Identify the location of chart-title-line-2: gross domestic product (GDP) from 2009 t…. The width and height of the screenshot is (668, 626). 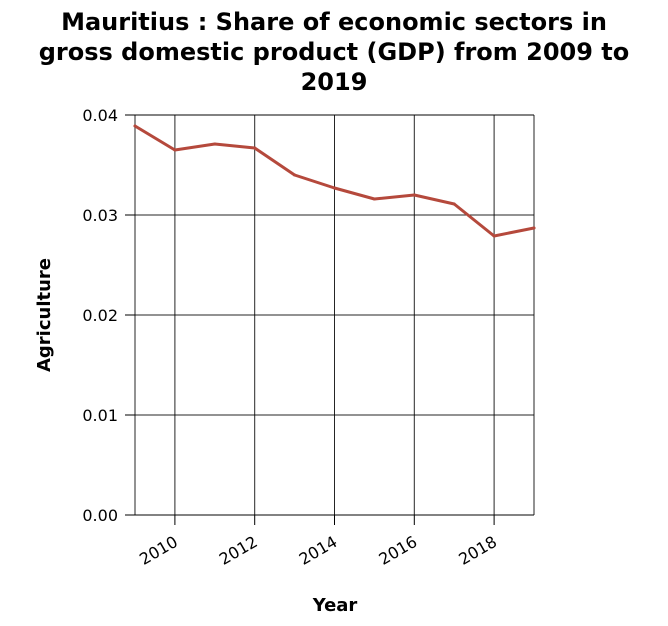
(334, 52).